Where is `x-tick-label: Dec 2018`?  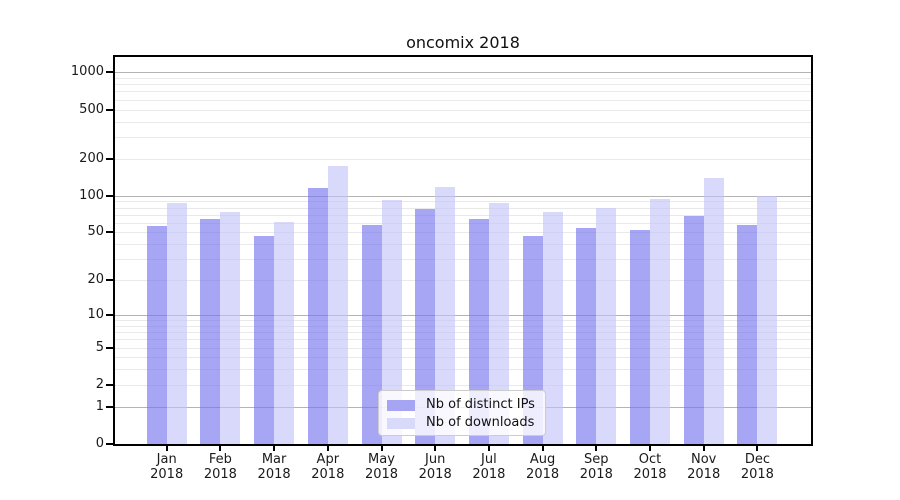 x-tick-label: Dec 2018 is located at coordinates (757, 467).